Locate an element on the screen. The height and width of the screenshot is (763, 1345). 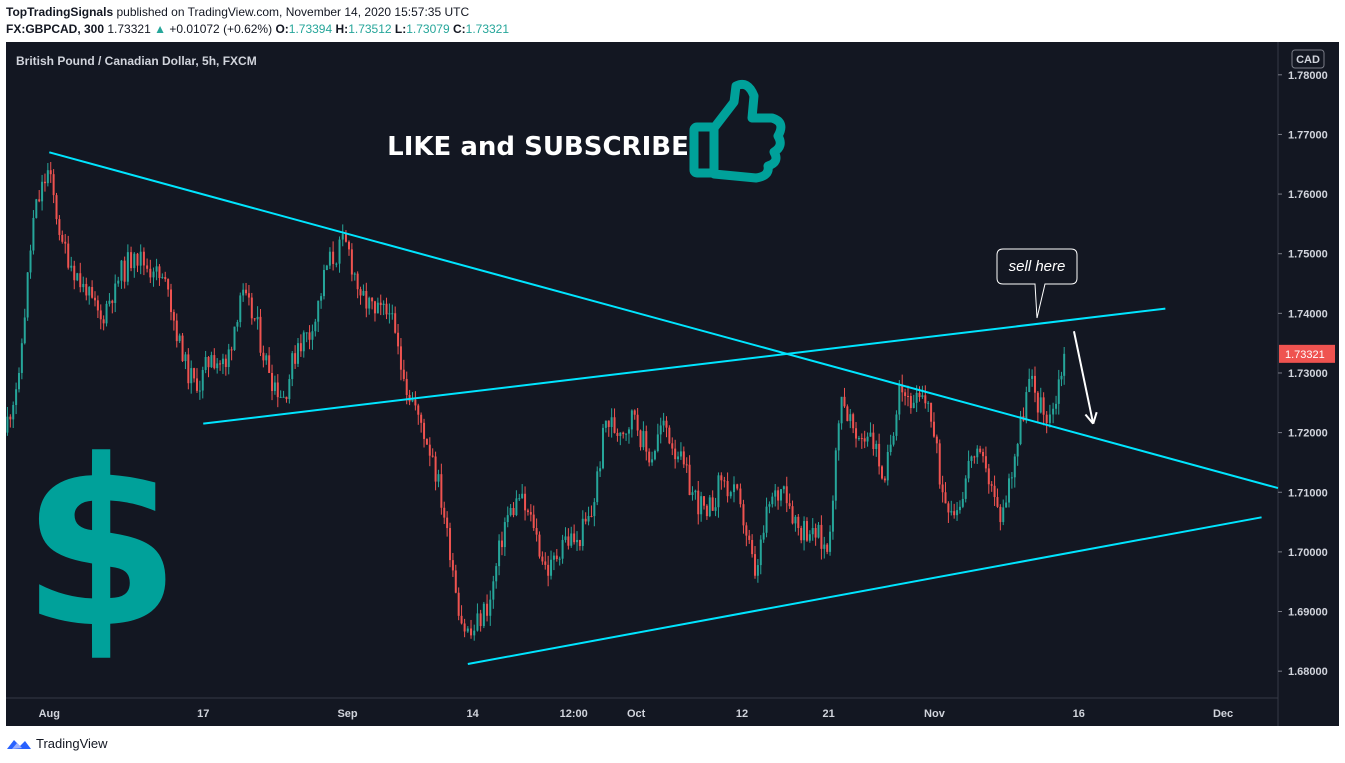
x-tick-label: Nov is located at coordinates (935, 714).